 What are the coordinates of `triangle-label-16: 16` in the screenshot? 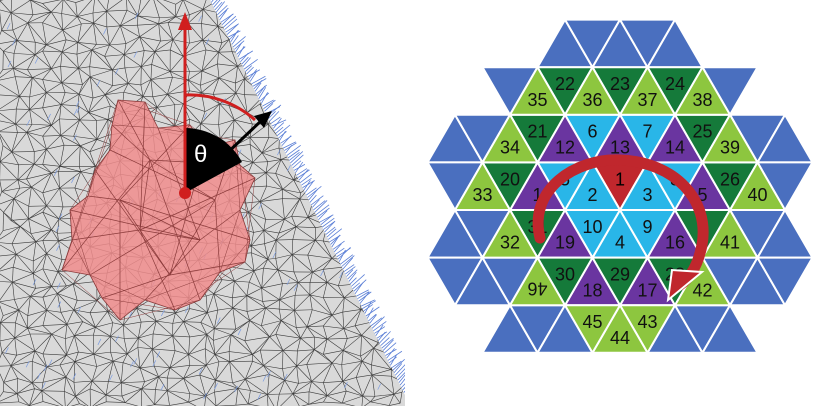 It's located at (675, 243).